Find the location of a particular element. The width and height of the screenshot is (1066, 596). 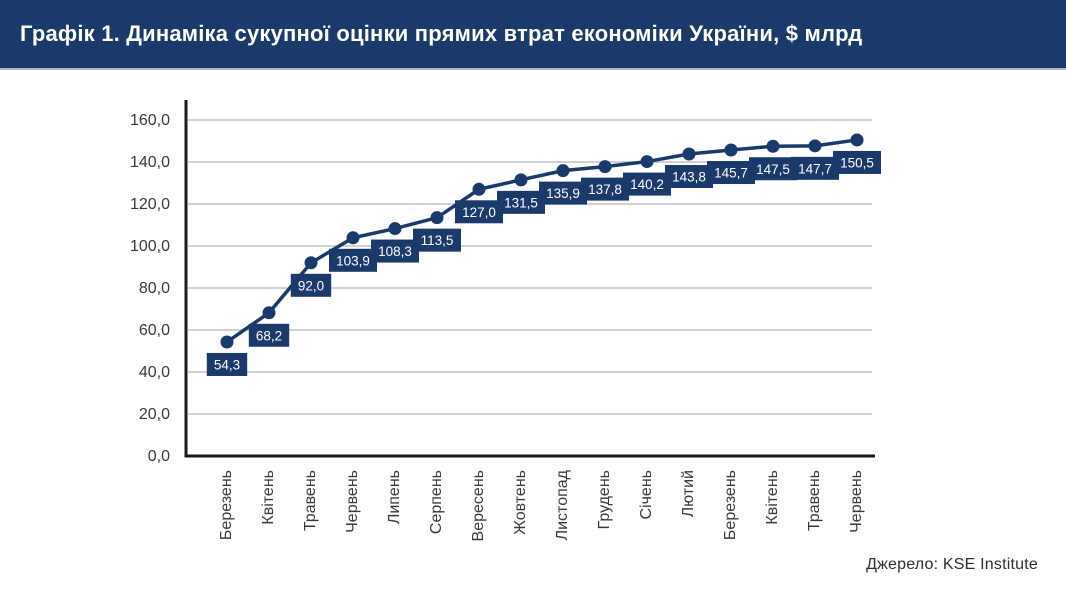

x-axis-tick-label: Лютий is located at coordinates (688, 493).